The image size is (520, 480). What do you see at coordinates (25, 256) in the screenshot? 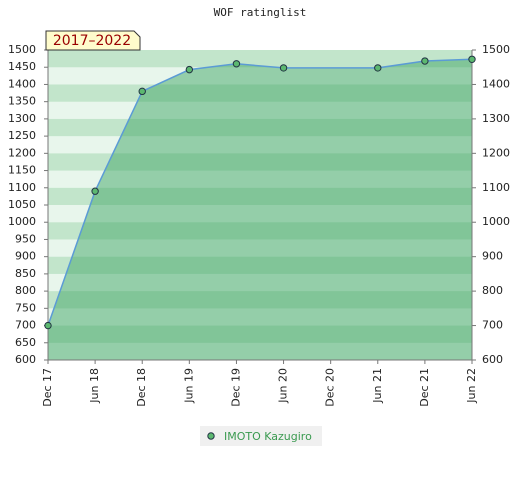
I see `y-tick-label: 900` at bounding box center [25, 256].